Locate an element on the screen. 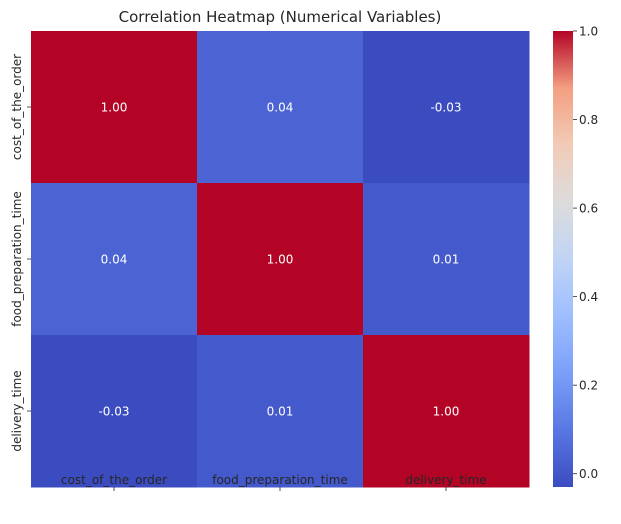 The height and width of the screenshot is (524, 621). colorbar-tick-label: 0.6 is located at coordinates (588, 209).